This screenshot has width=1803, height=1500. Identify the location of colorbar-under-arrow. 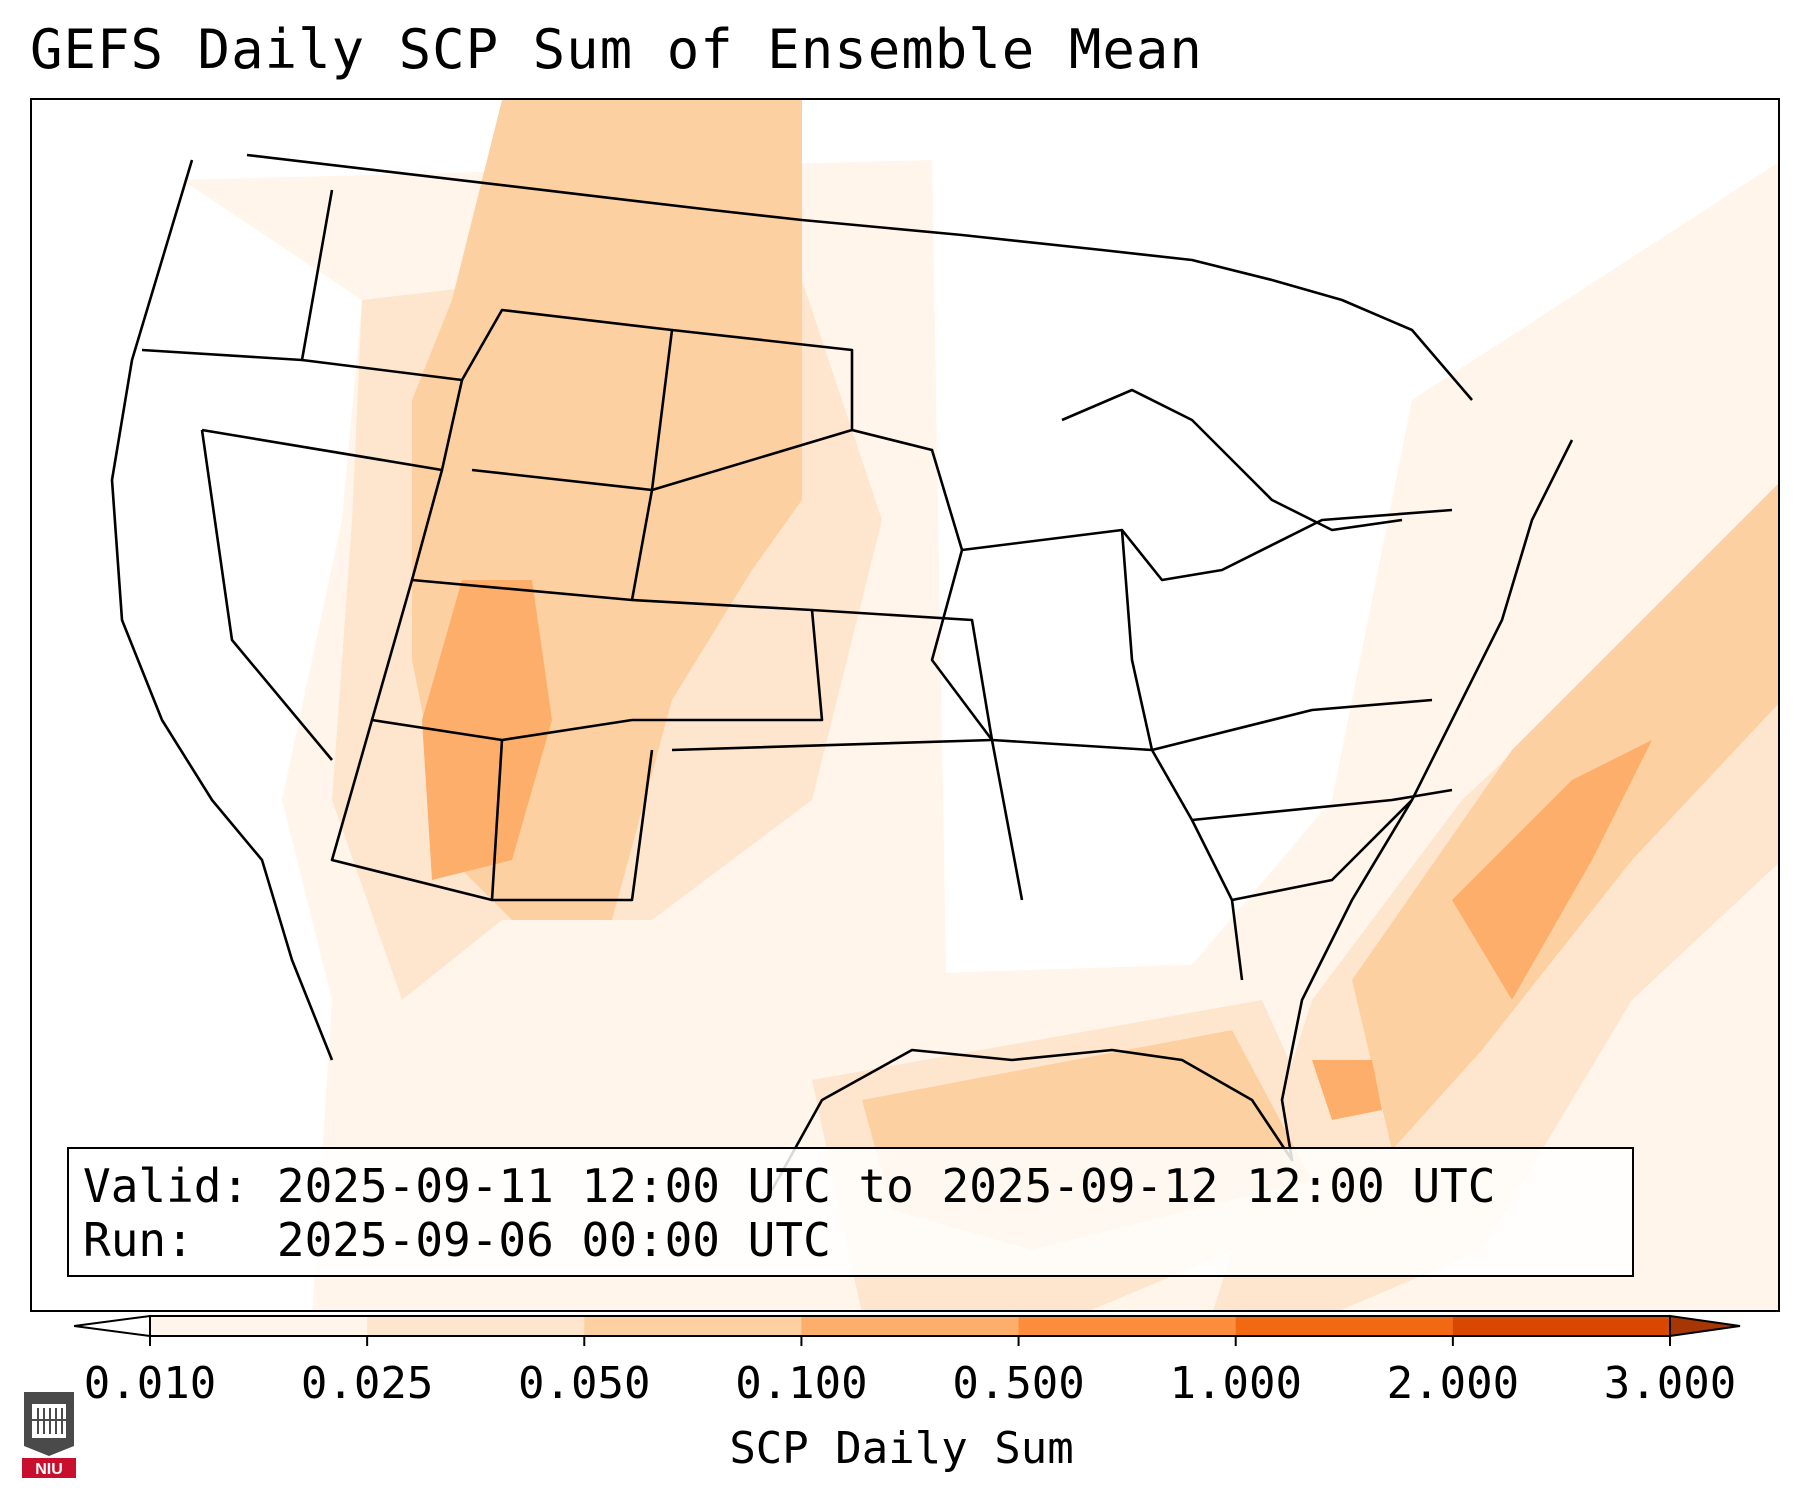
(112, 1326).